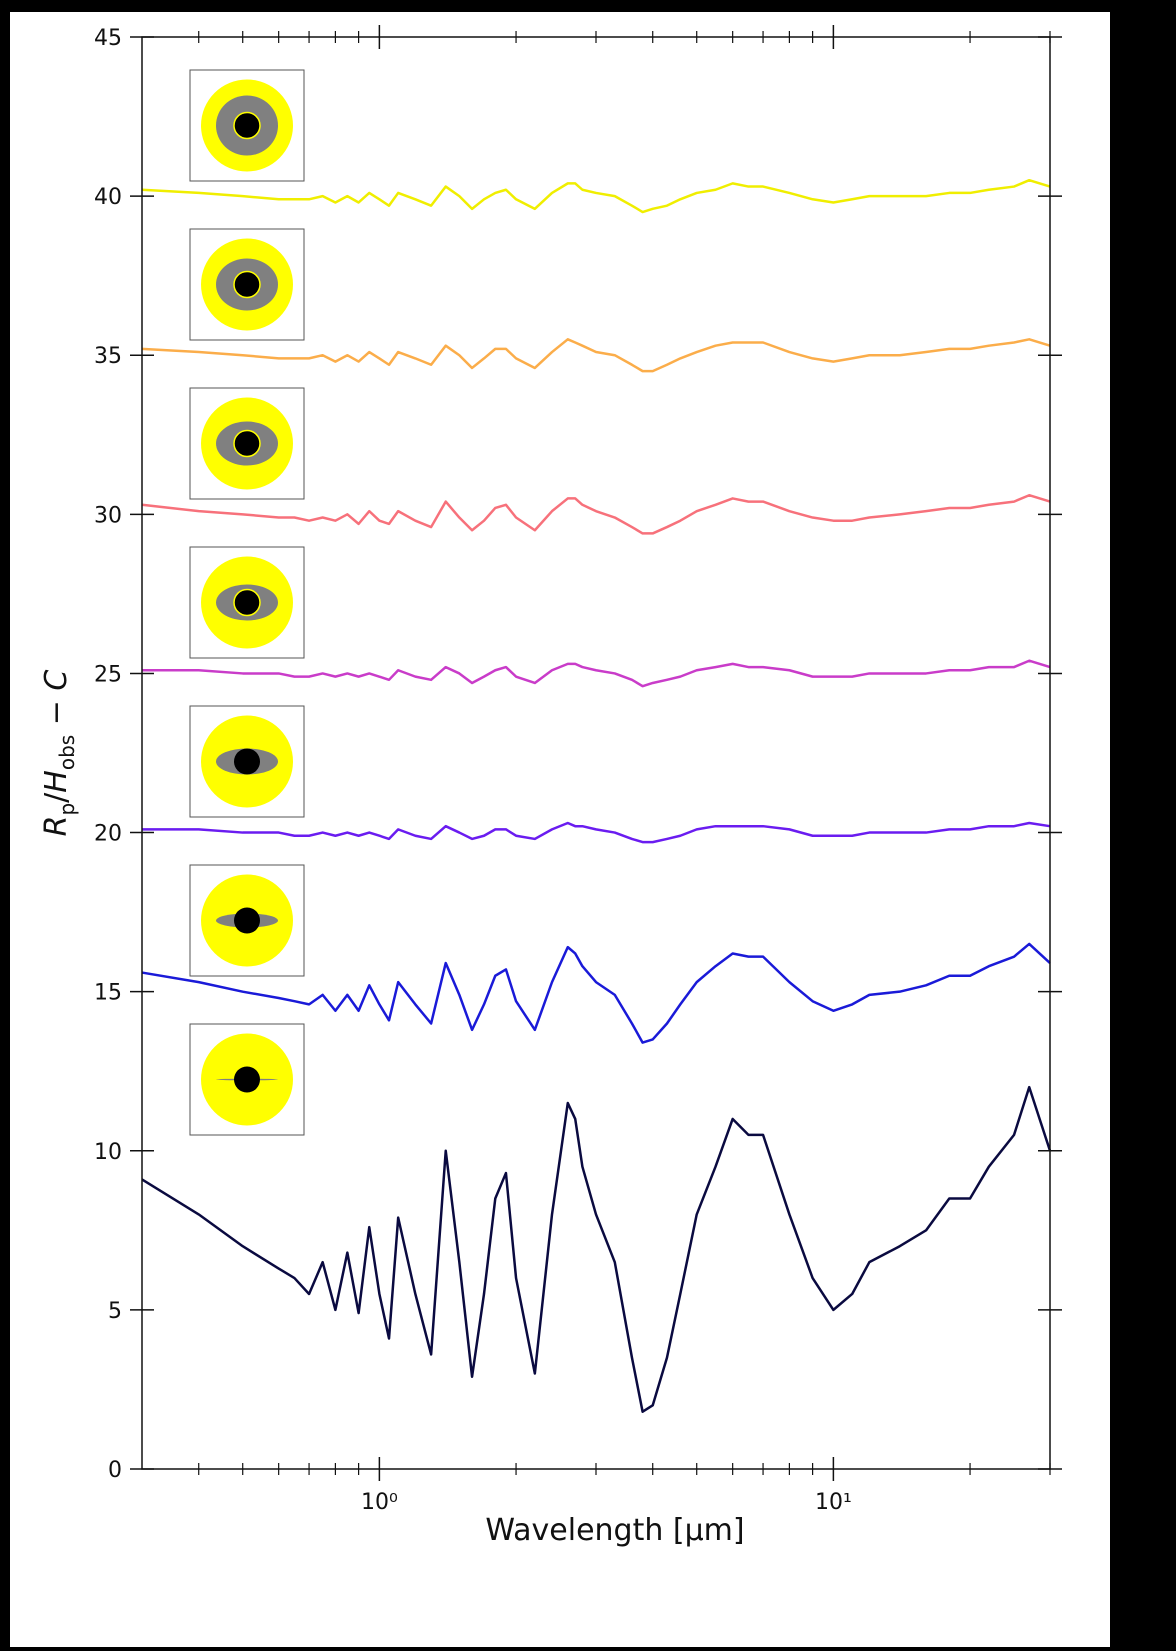  Describe the element at coordinates (56, 713) in the screenshot. I see `y-label-part: −` at that location.